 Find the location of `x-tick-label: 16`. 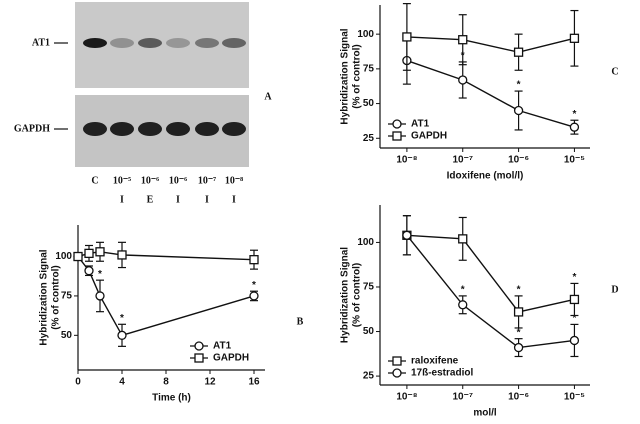

x-tick-label: 16 is located at coordinates (254, 382).